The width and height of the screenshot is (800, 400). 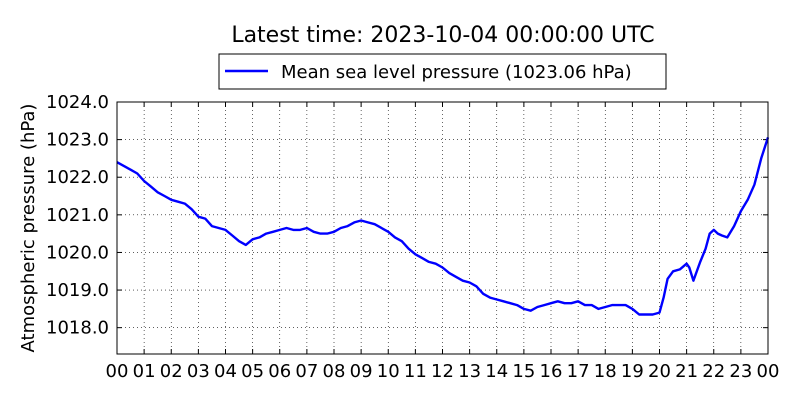 I want to click on chart-title: Latest time: 2023-10-04 00:00:00 UTC, so click(x=442, y=35).